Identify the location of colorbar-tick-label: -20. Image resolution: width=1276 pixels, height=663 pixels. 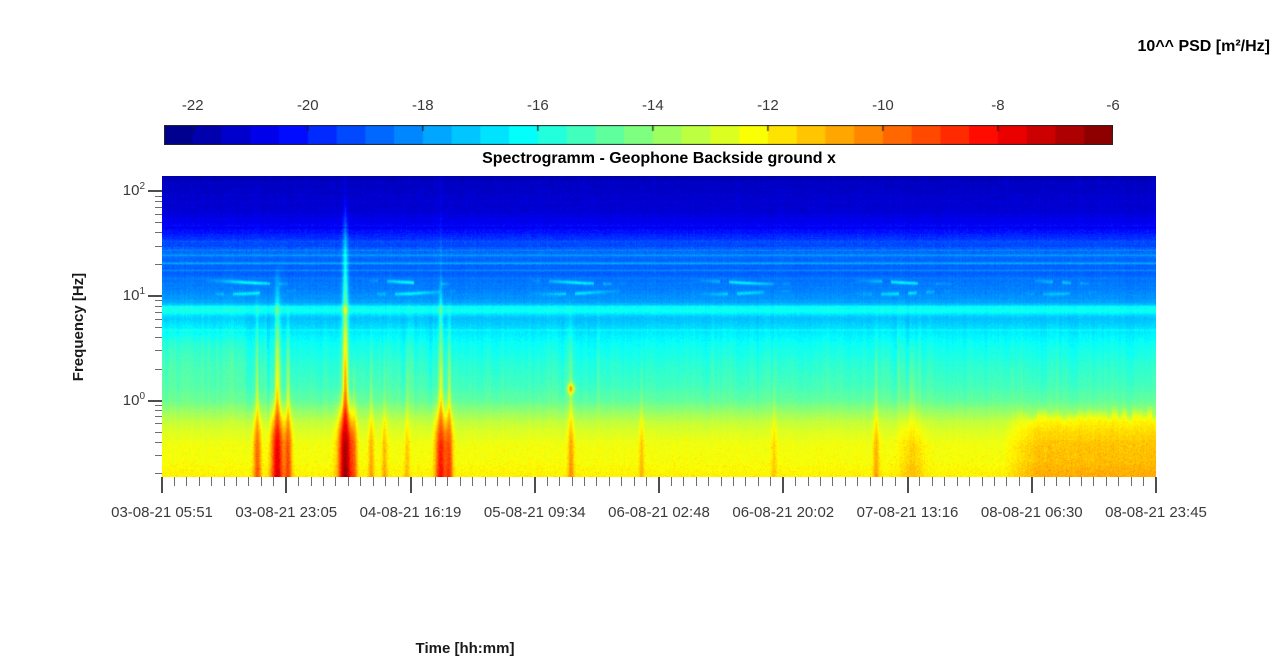
(307, 105).